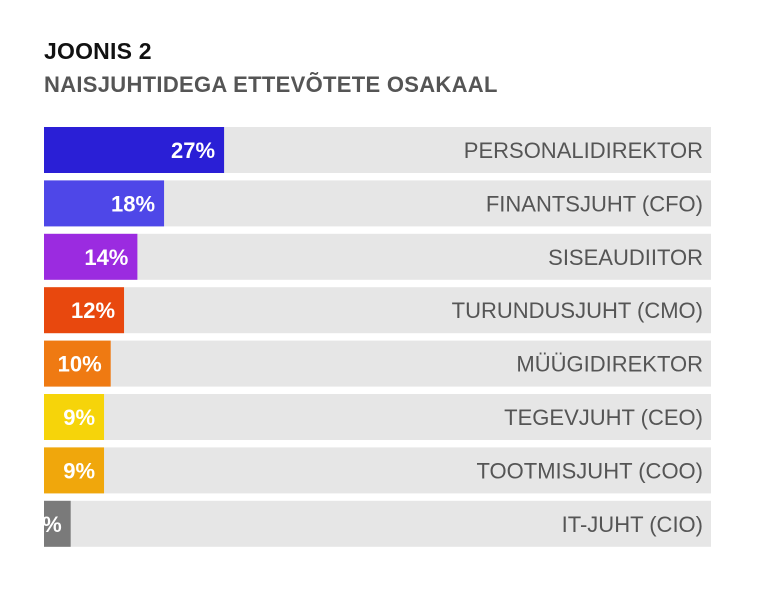 Image resolution: width=768 pixels, height=599 pixels. I want to click on bar-row: 9% TOOTMISJUHT (COO), so click(377, 470).